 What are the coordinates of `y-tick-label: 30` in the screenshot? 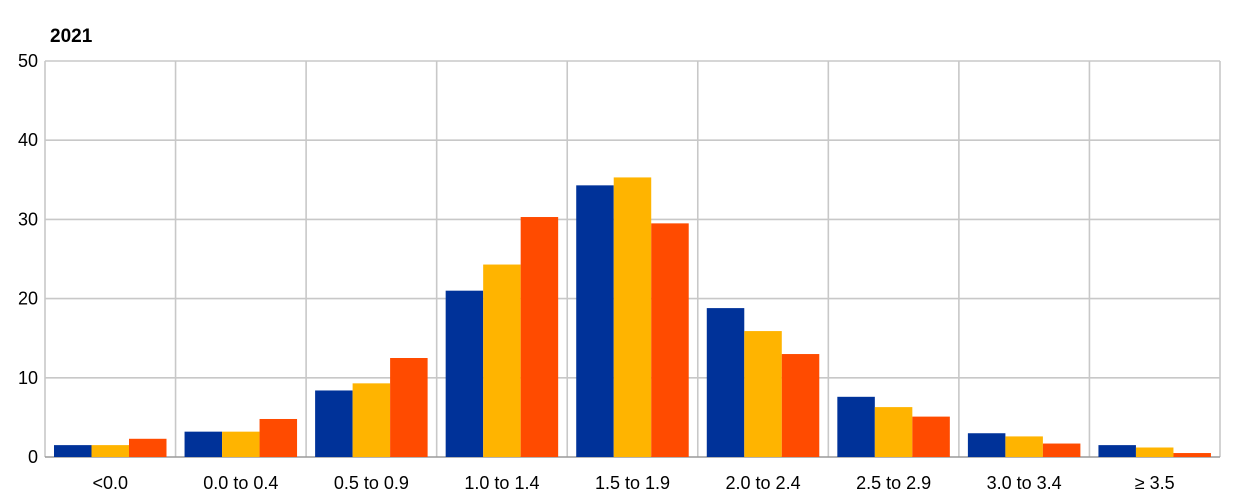 It's located at (28, 219).